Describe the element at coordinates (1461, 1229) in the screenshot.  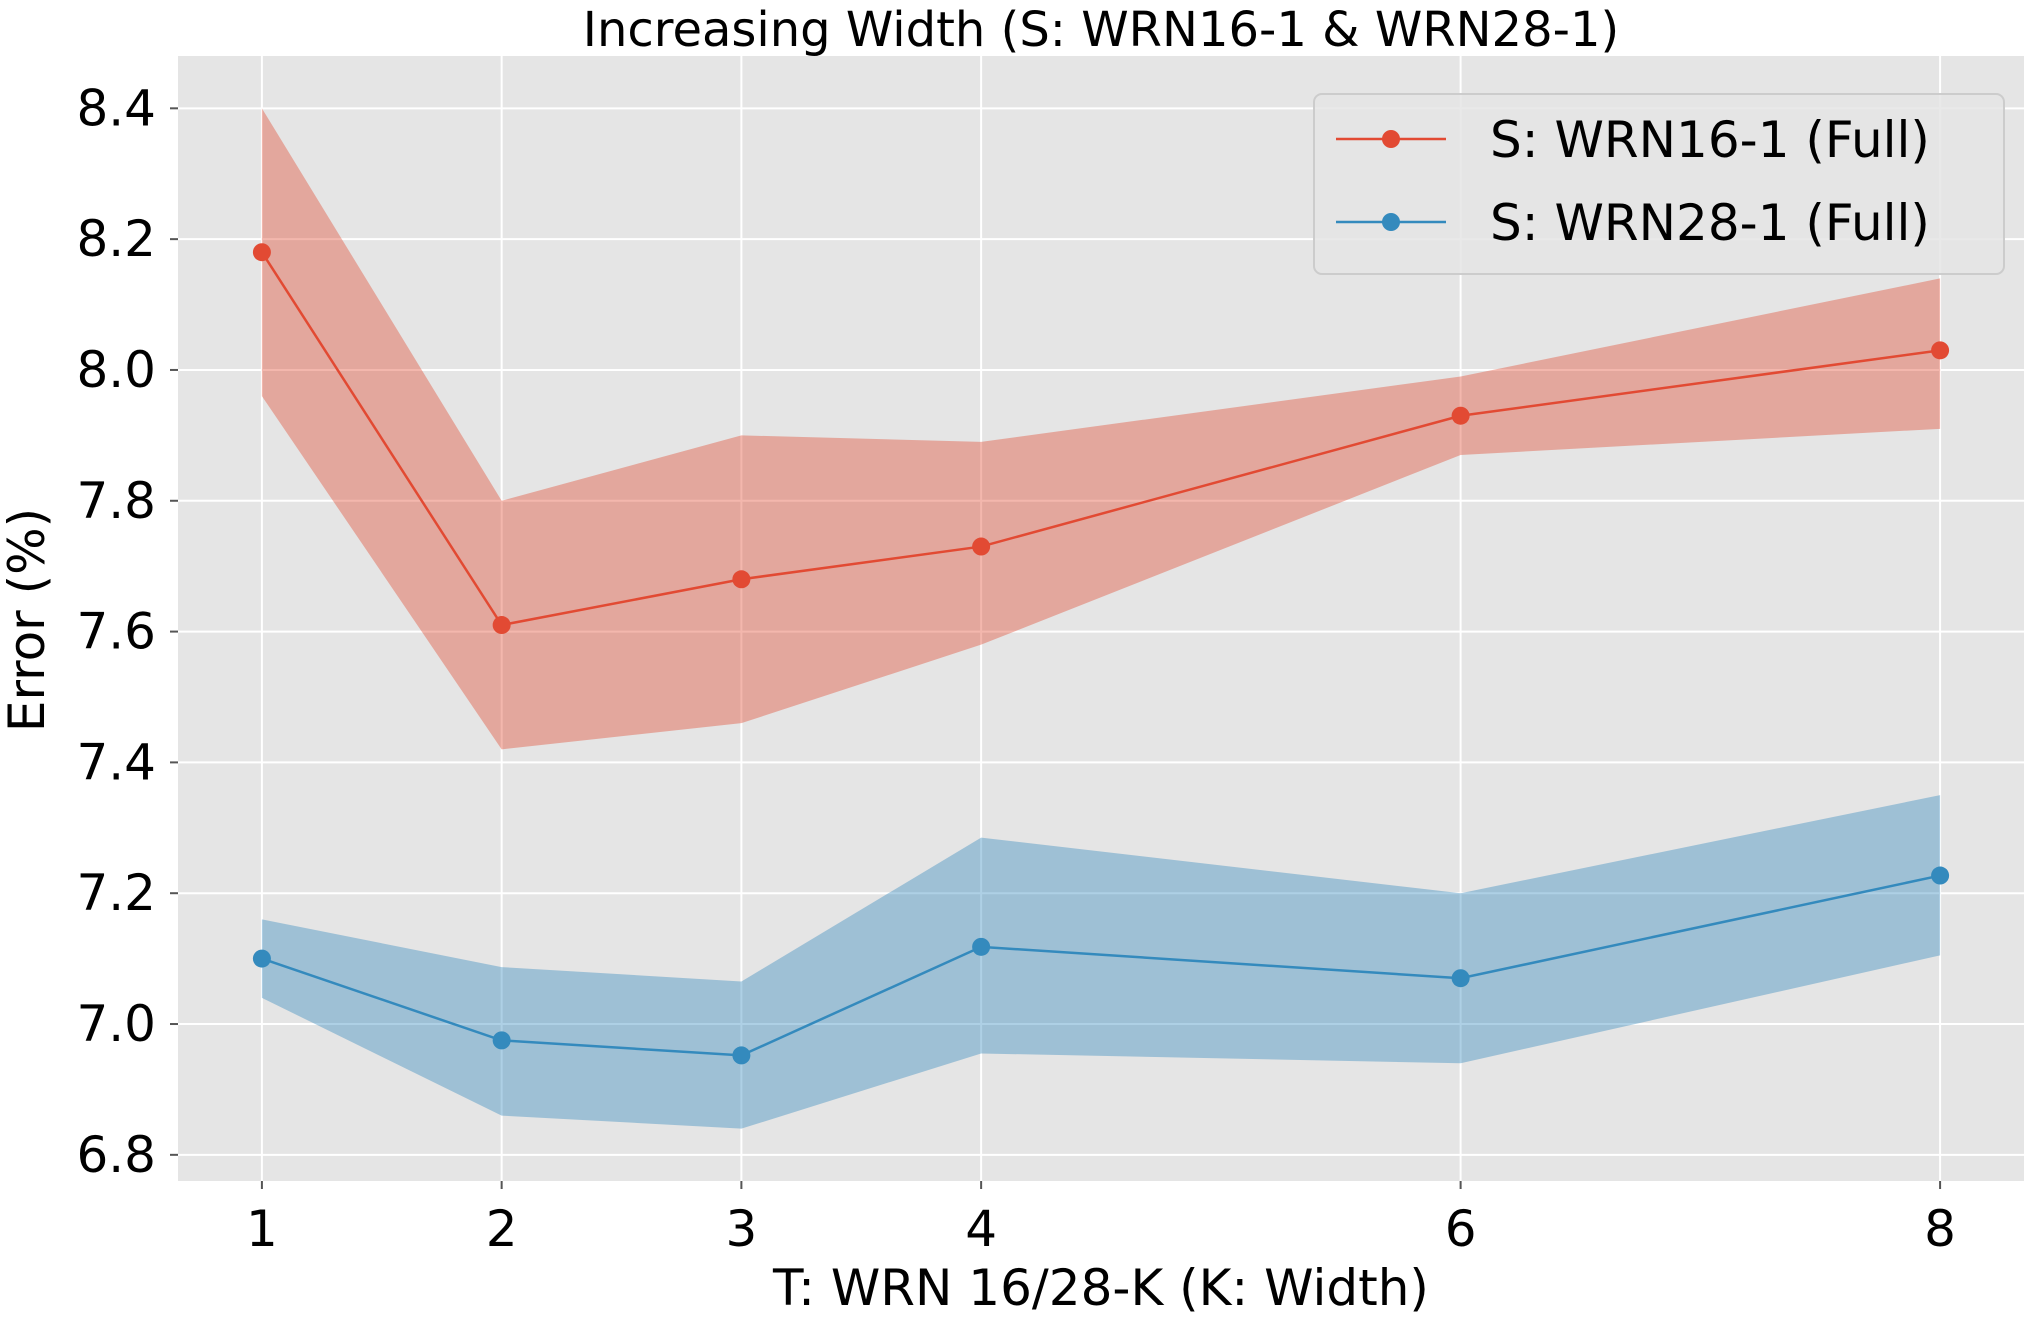
I see `x-tick-label: 6` at that location.